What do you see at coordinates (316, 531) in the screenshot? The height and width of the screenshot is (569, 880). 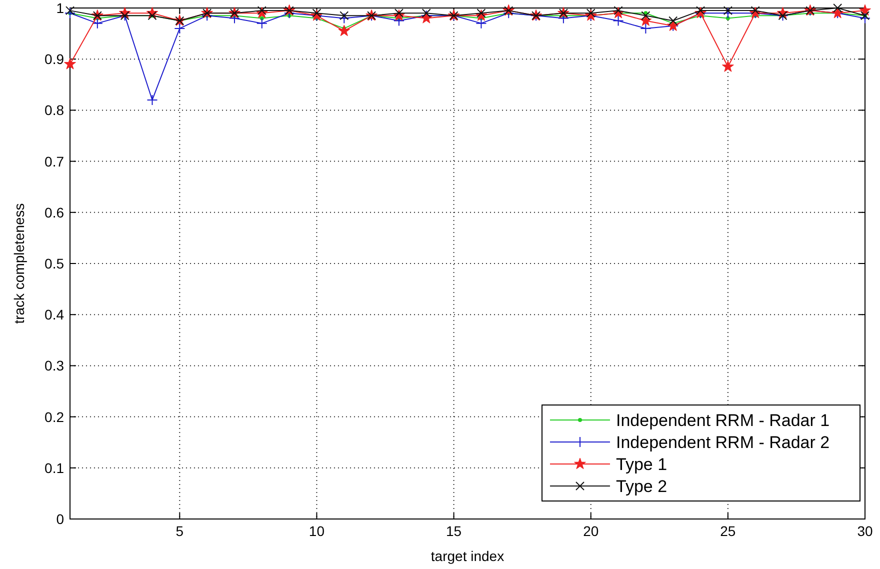 I see `x-tick-label: 10` at bounding box center [316, 531].